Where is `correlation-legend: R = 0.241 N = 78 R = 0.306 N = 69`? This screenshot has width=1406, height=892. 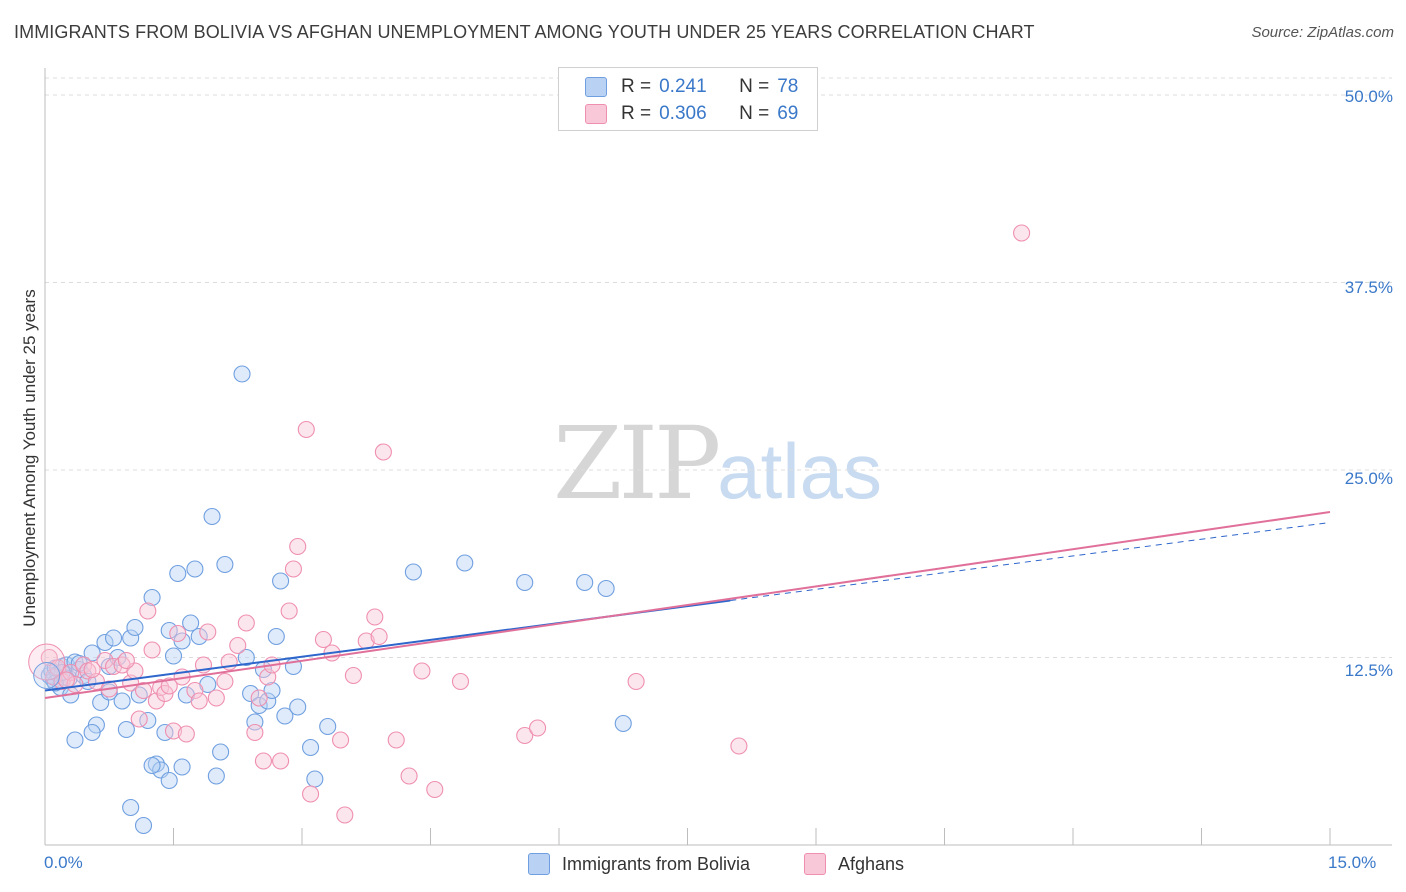 correlation-legend: R = 0.241 N = 78 R = 0.306 N = 69 is located at coordinates (688, 99).